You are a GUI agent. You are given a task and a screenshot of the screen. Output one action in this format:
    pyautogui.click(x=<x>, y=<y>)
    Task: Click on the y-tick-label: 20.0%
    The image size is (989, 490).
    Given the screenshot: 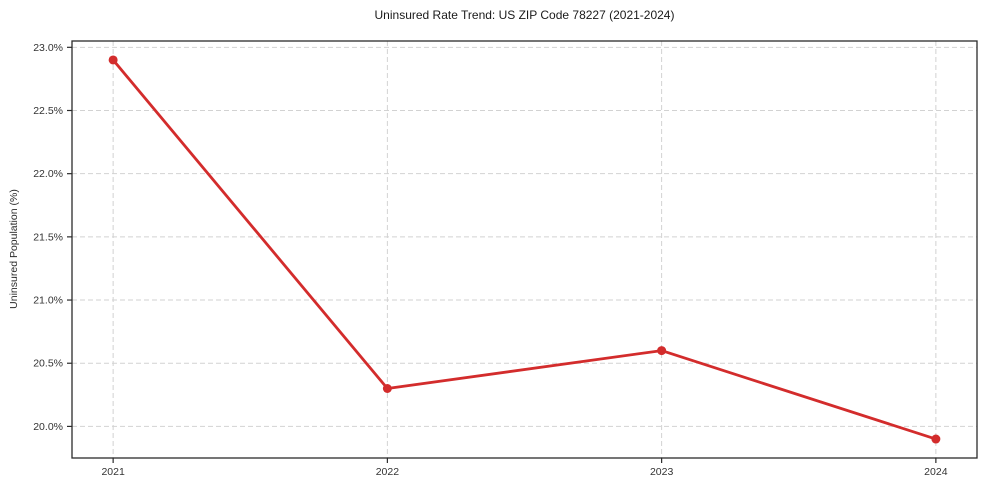 What is the action you would take?
    pyautogui.click(x=48, y=427)
    